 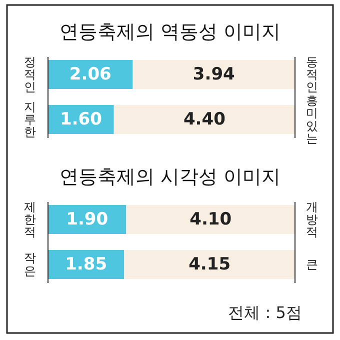 What do you see at coordinates (209, 264) in the screenshot?
I see `data-label: 4.15` at bounding box center [209, 264].